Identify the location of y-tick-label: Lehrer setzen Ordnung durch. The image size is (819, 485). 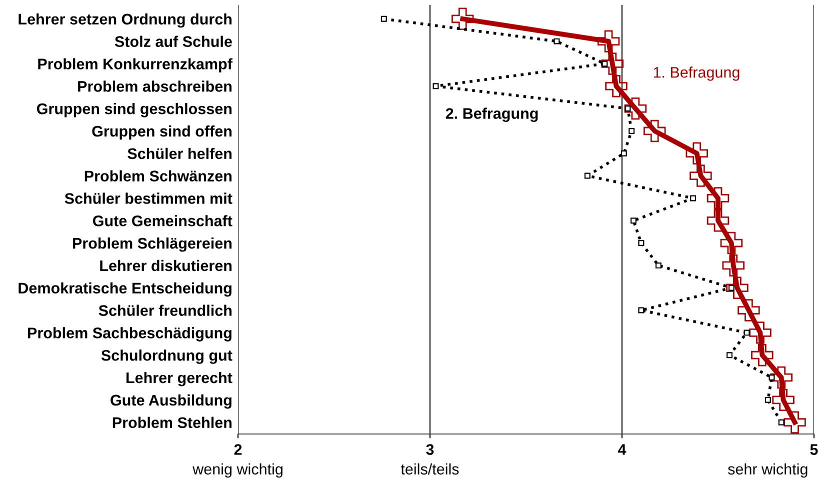
(125, 20).